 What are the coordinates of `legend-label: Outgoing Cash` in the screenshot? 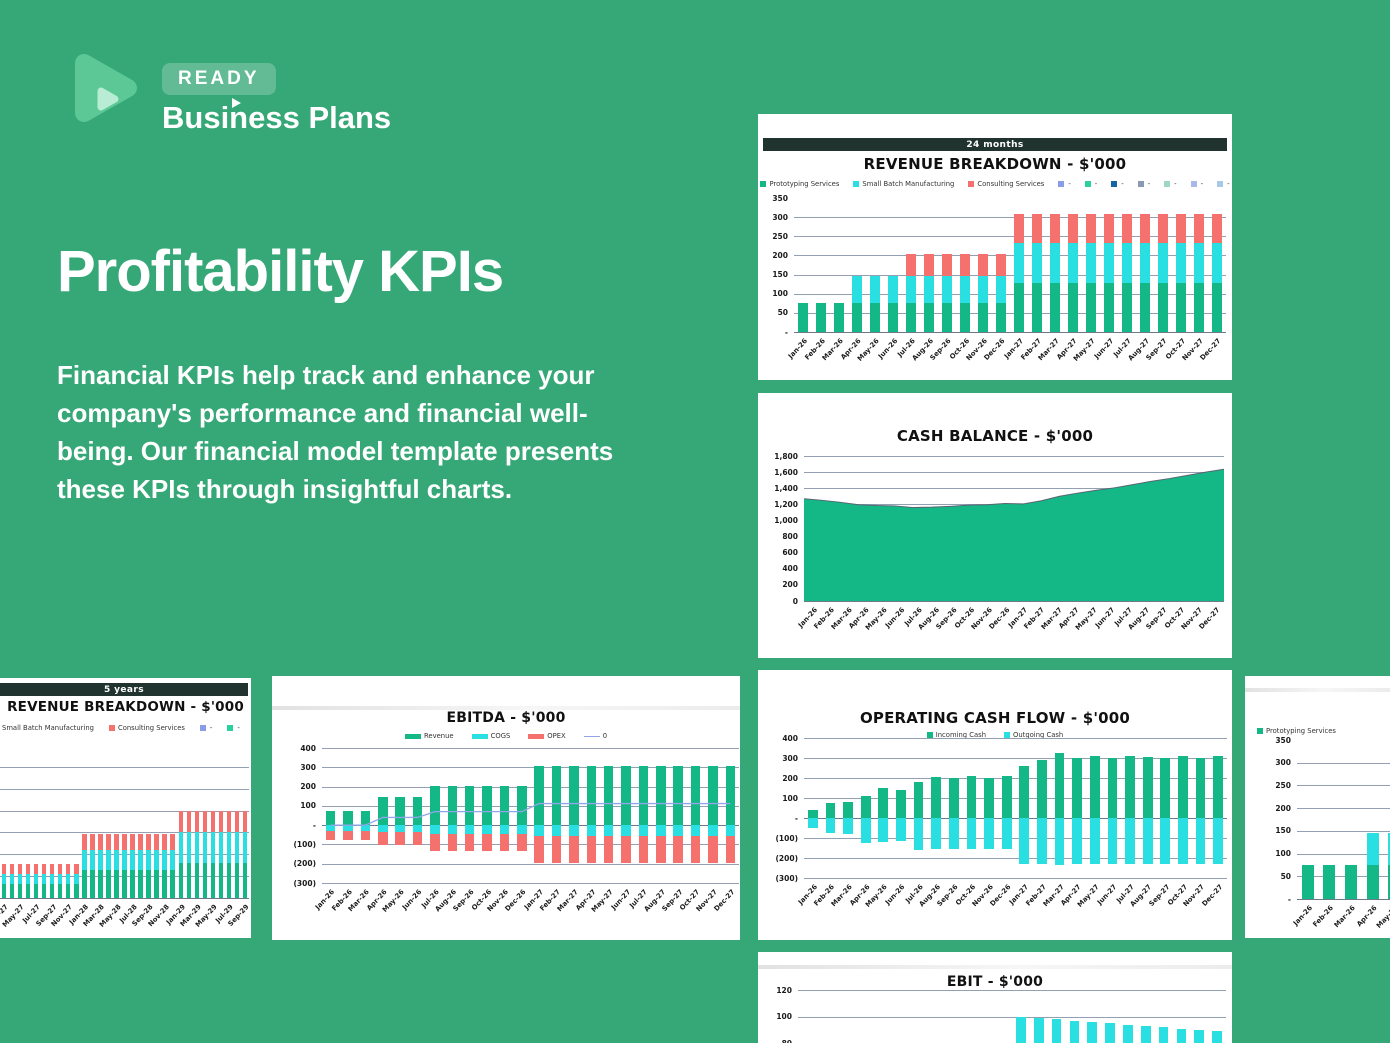 It's located at (1038, 735).